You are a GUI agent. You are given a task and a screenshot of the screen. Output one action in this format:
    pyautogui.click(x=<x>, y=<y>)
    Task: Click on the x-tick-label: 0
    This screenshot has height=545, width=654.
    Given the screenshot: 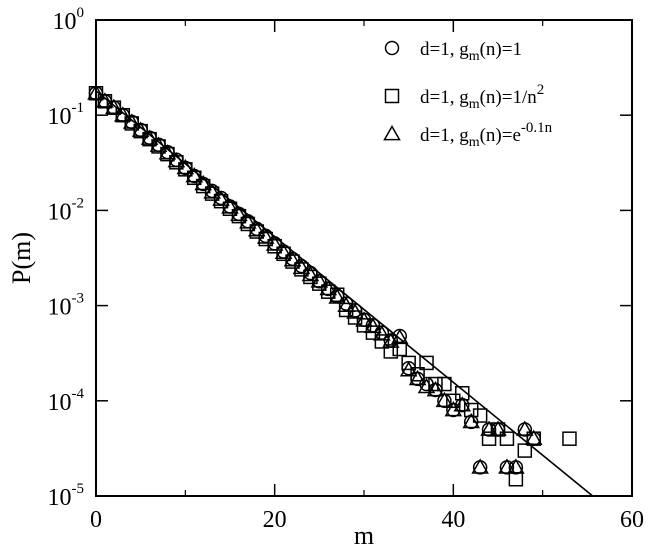 What is the action you would take?
    pyautogui.click(x=96, y=520)
    